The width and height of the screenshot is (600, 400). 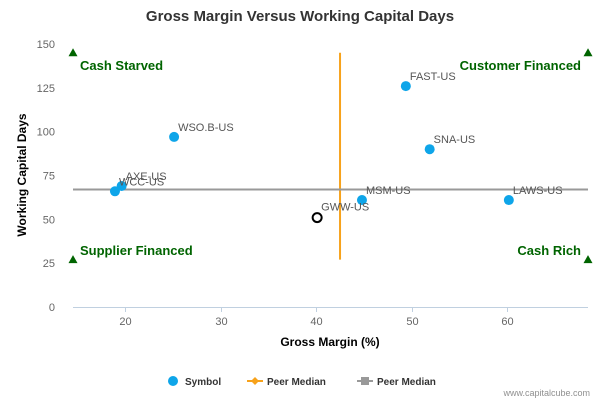 What do you see at coordinates (317, 218) in the screenshot?
I see `highlight-point` at bounding box center [317, 218].